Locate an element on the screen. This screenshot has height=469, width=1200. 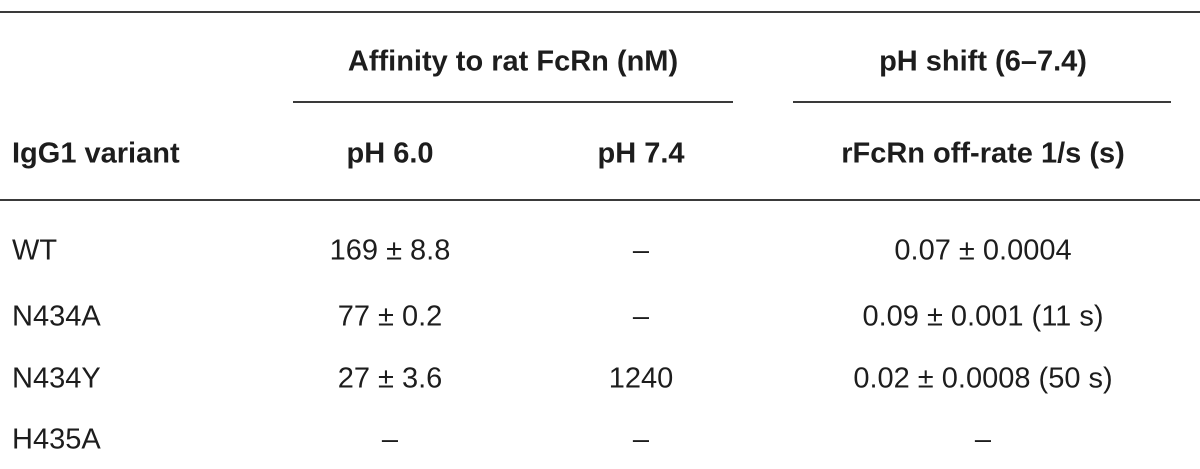
cell: 0.09 ± 0.001 (11 s) is located at coordinates (982, 317).